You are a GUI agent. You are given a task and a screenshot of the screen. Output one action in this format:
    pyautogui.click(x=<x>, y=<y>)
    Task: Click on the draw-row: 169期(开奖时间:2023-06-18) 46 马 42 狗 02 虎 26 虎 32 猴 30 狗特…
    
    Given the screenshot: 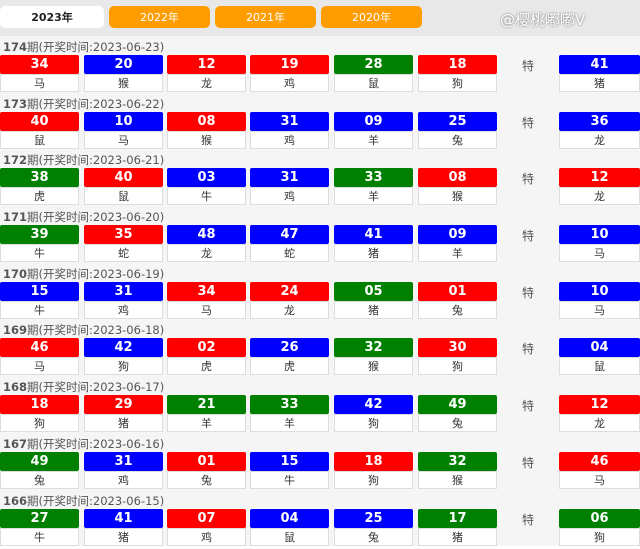 What is the action you would take?
    pyautogui.click(x=320, y=347)
    